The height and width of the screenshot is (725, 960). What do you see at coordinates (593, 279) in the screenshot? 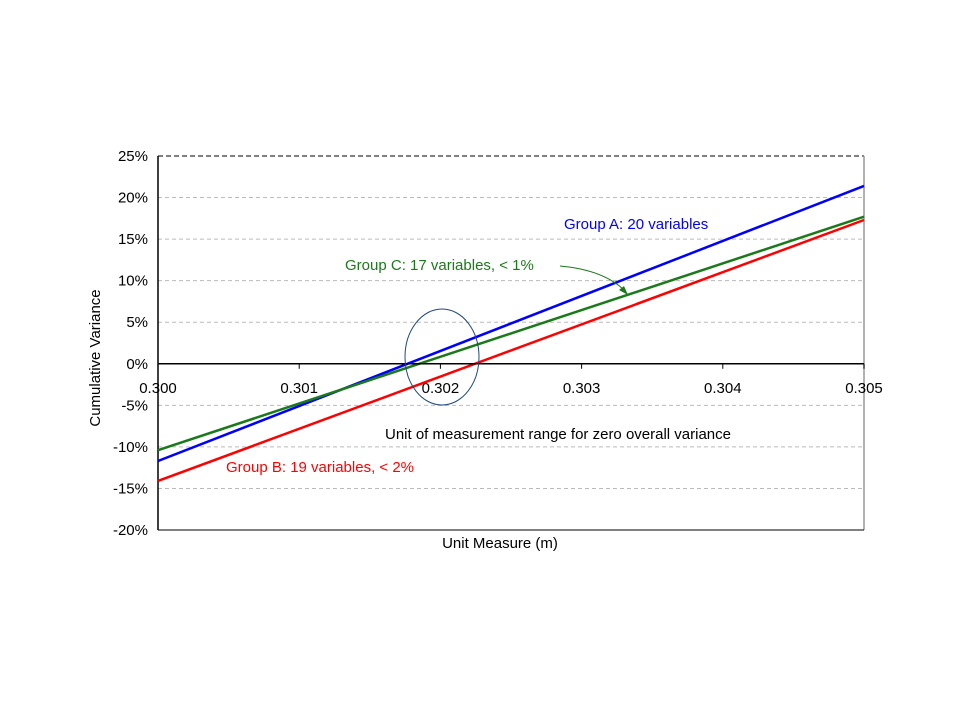
I see `group-c-arrow` at bounding box center [593, 279].